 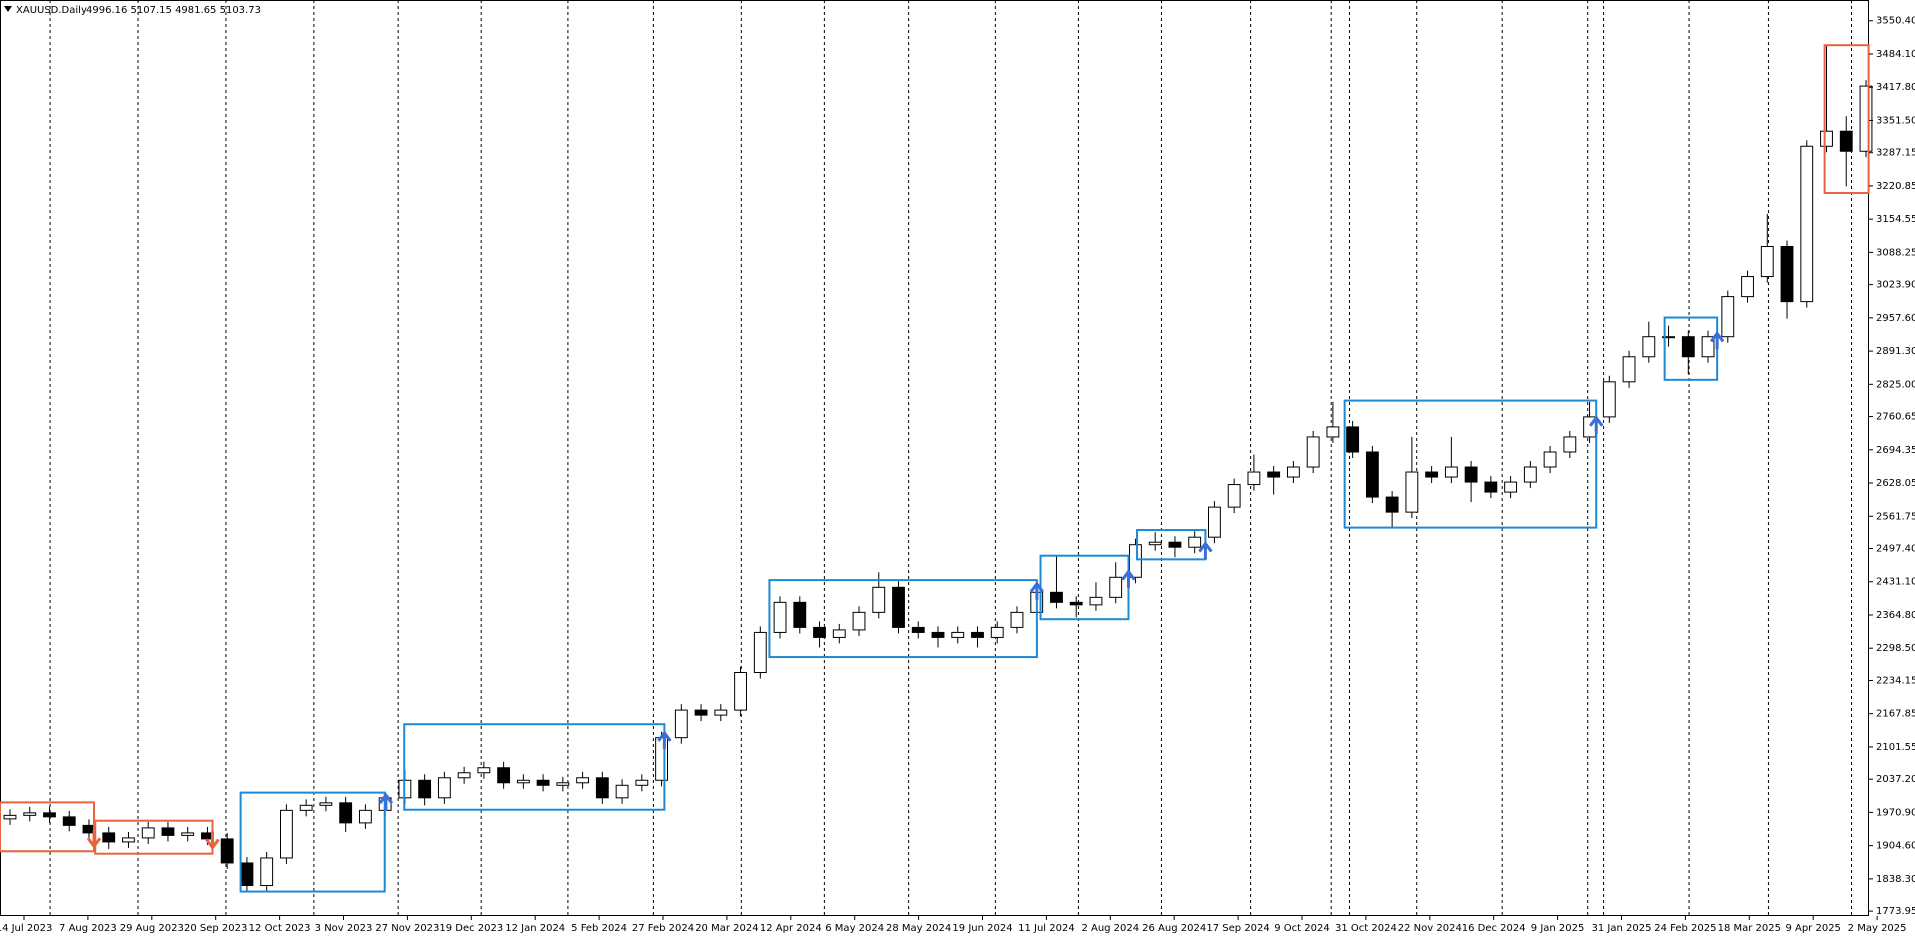 What do you see at coordinates (535, 928) in the screenshot?
I see `x-tick-label: 12 Jan 2024` at bounding box center [535, 928].